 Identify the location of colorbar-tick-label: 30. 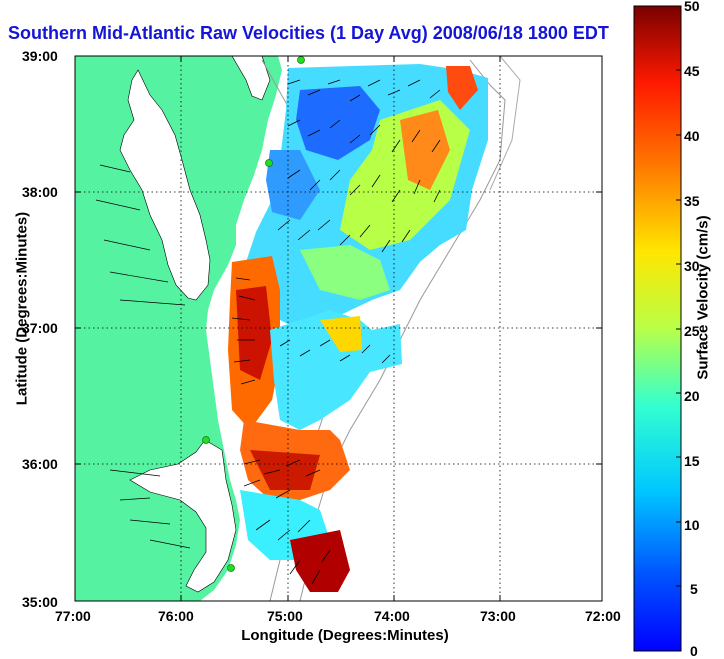
(692, 266).